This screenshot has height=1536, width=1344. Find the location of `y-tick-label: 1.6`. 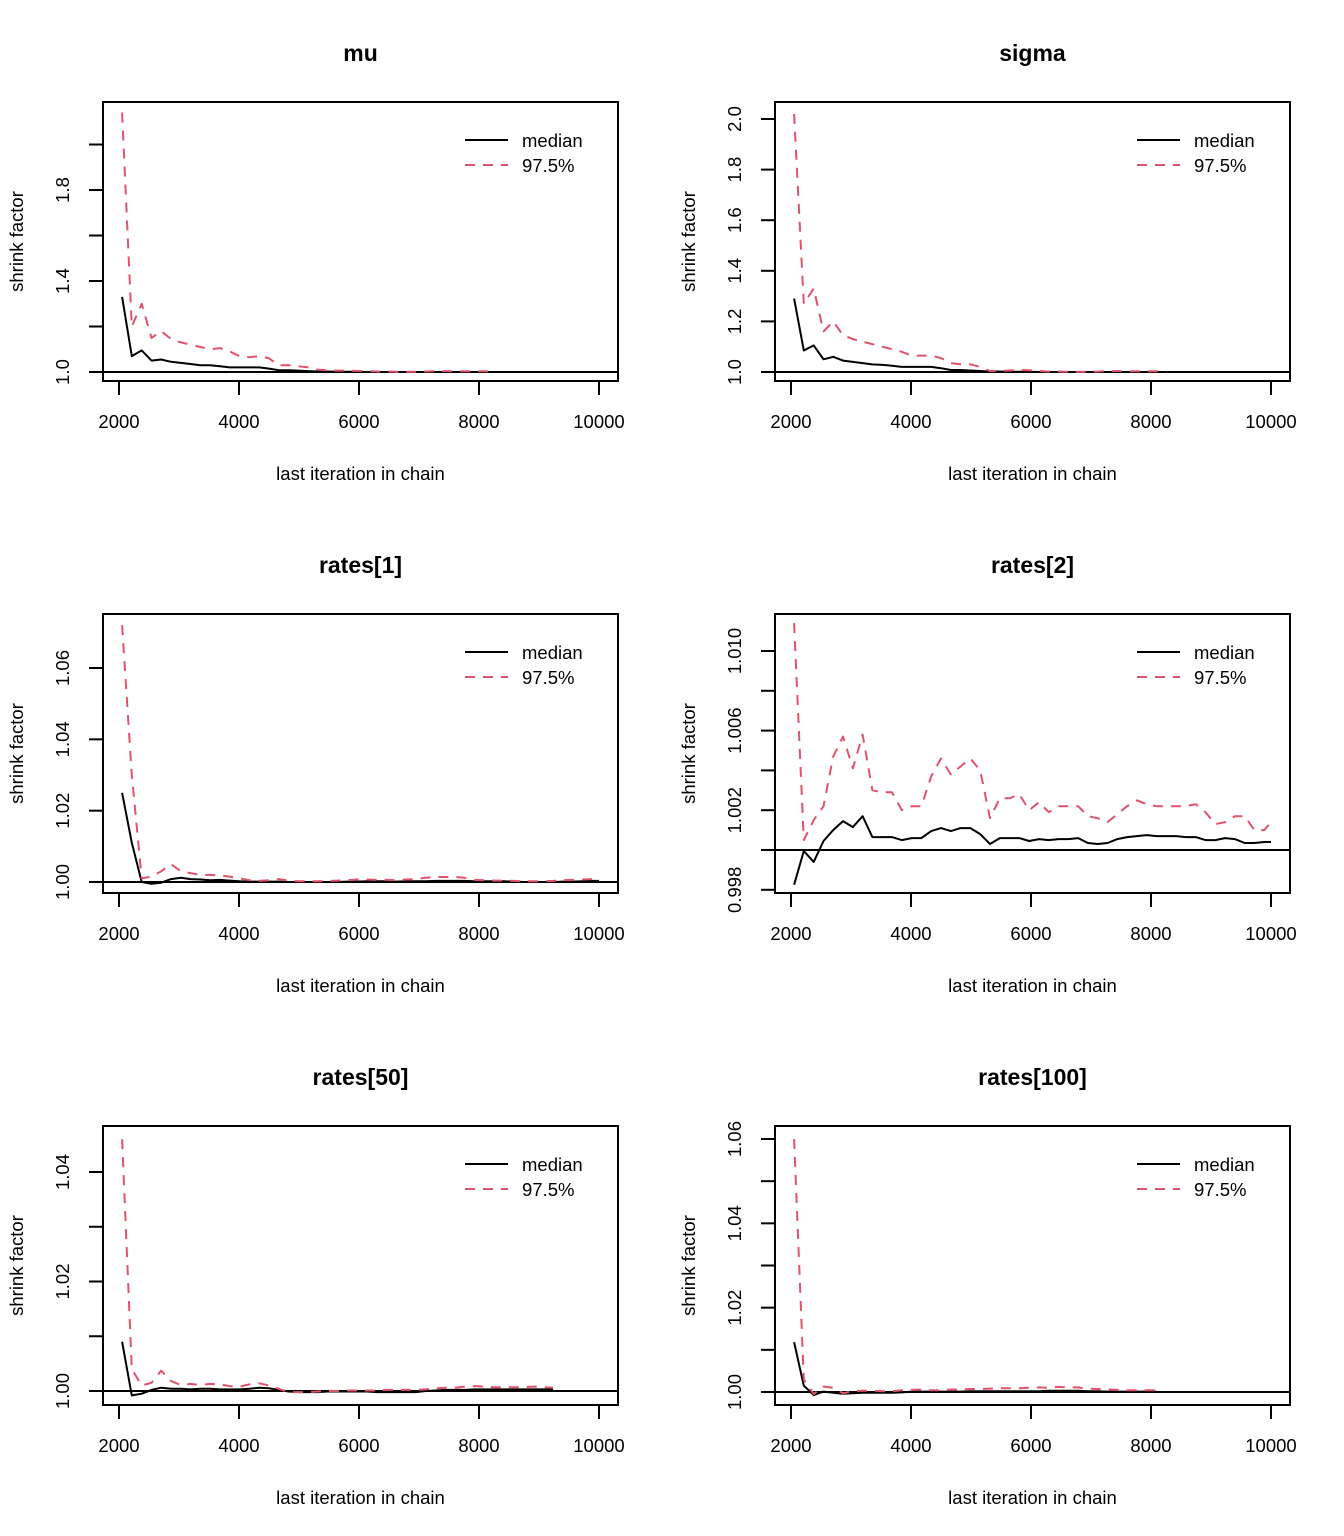

y-tick-label: 1.6 is located at coordinates (734, 220).